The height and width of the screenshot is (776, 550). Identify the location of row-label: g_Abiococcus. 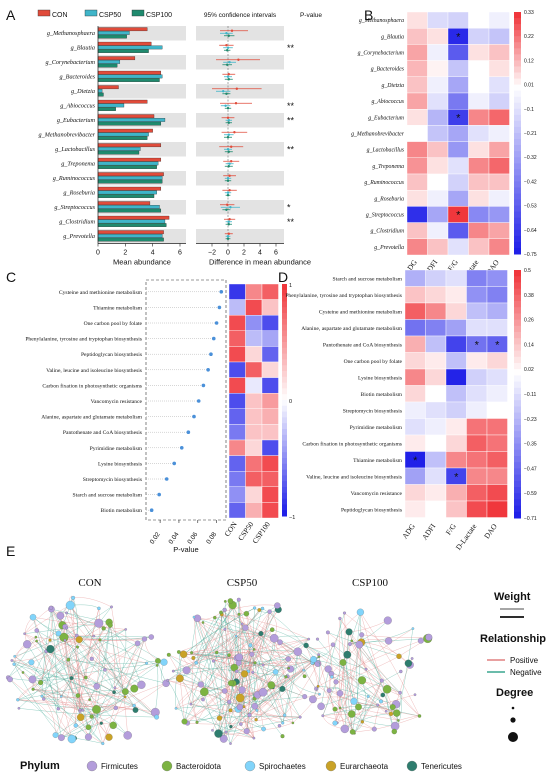
(387, 102).